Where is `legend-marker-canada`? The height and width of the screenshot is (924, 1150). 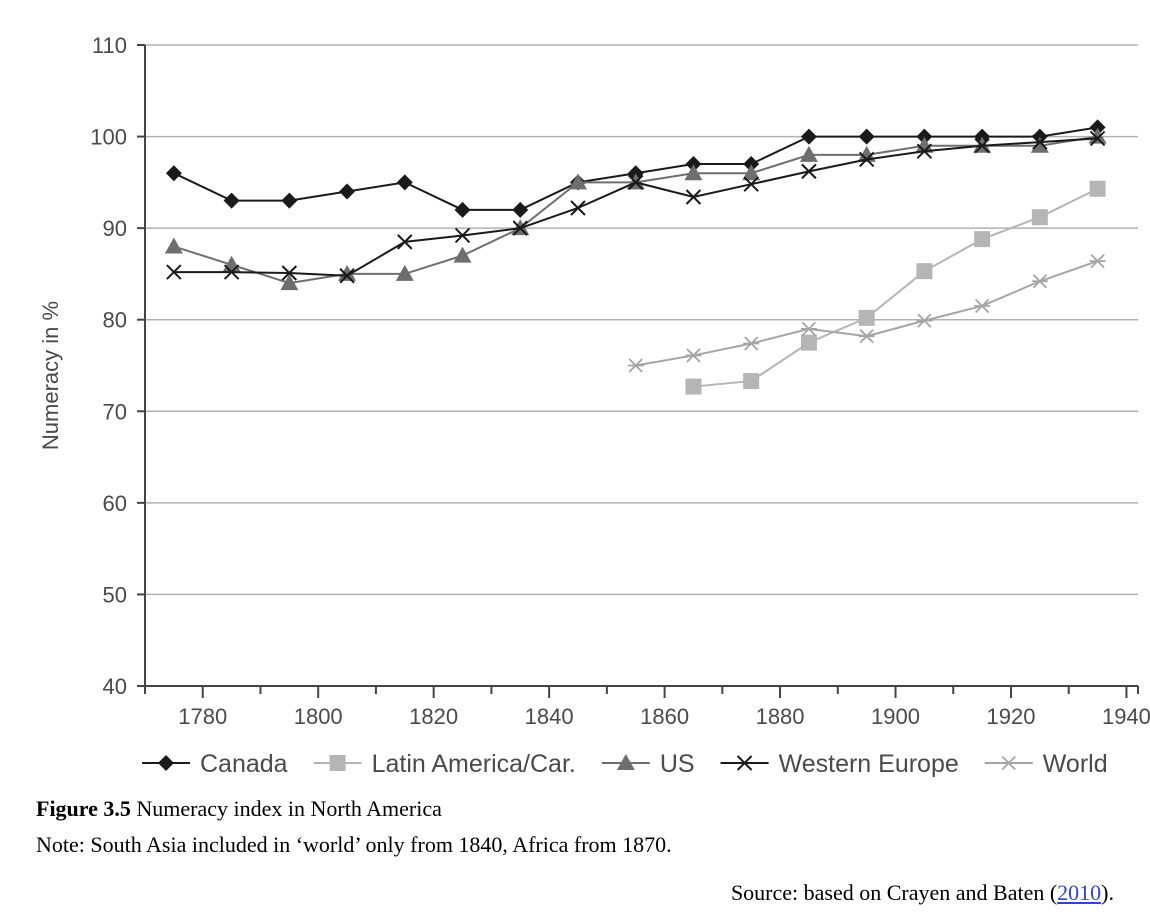
legend-marker-canada is located at coordinates (166, 763).